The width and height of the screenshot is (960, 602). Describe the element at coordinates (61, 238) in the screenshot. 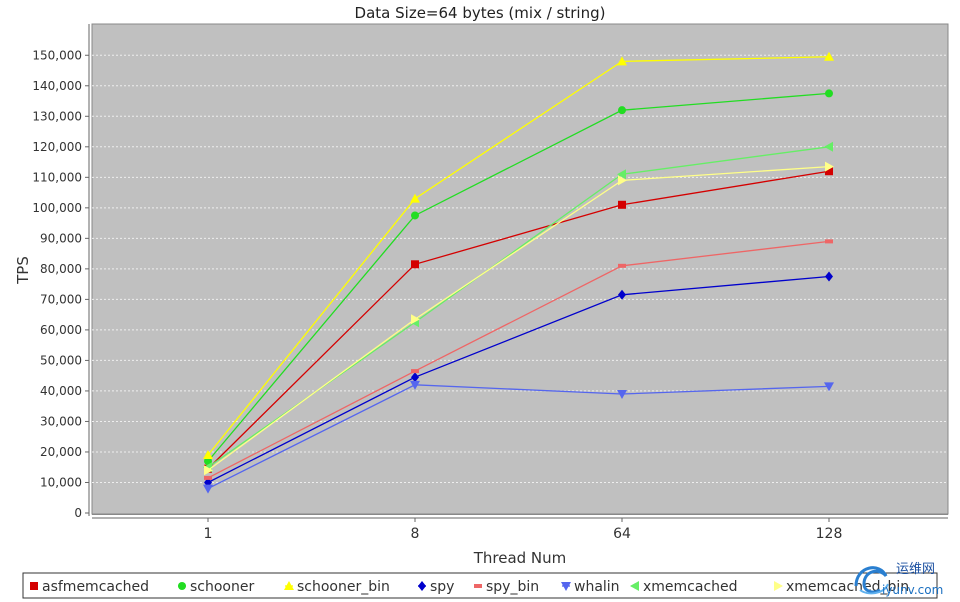

I see `y-tick-label: 90,000` at that location.